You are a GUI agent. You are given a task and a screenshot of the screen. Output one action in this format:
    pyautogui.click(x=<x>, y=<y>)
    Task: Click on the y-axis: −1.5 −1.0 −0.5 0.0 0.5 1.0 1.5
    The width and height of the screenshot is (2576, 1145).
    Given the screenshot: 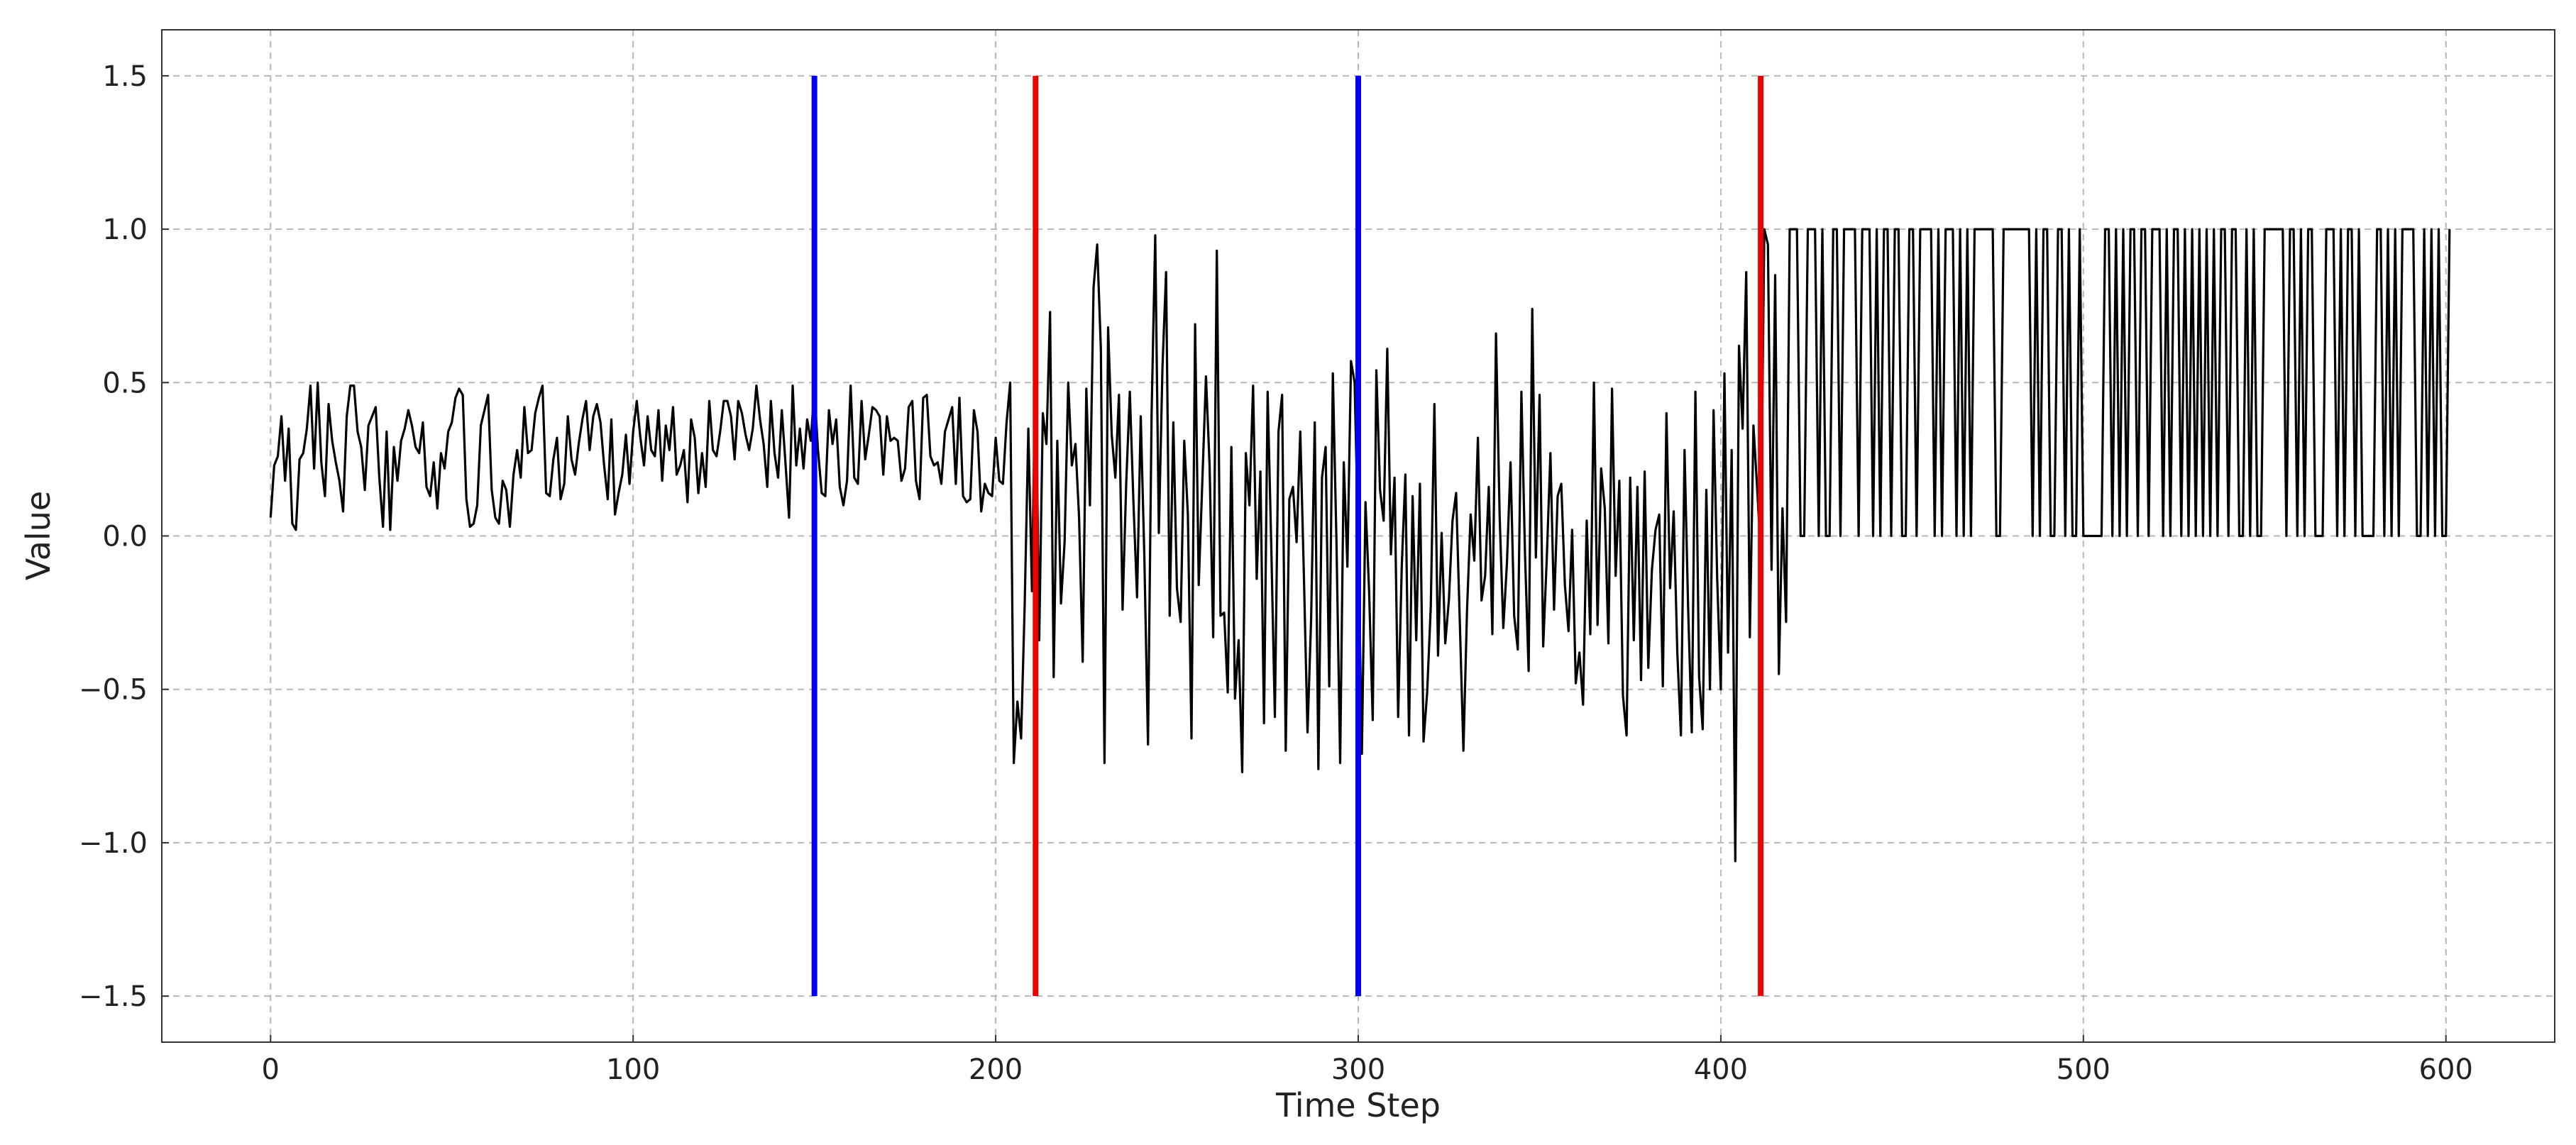 What is the action you would take?
    pyautogui.click(x=124, y=536)
    